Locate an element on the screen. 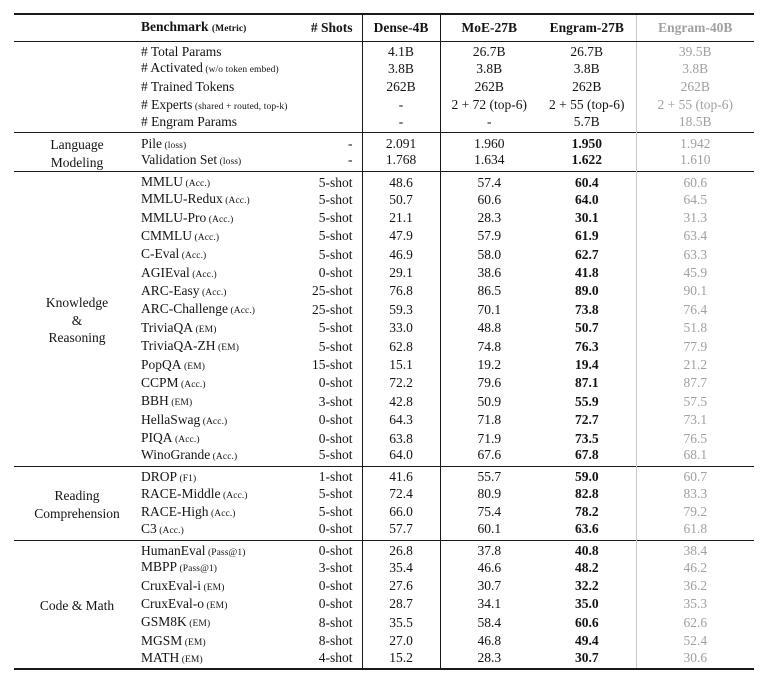 The width and height of the screenshot is (771, 696). value-dense-4b: 35.4 is located at coordinates (401, 567).